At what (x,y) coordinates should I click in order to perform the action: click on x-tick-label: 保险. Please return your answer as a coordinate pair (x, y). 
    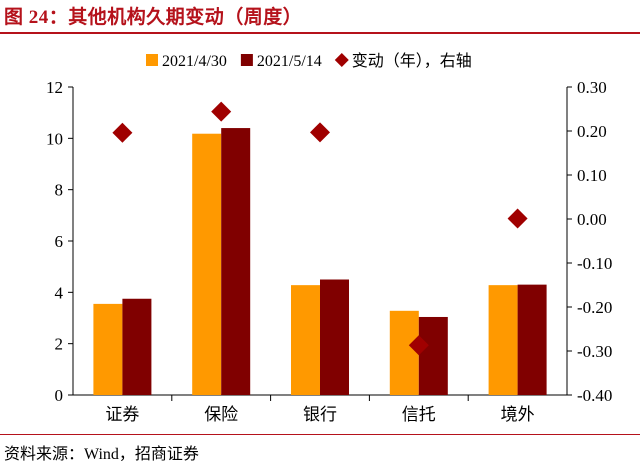
    Looking at the image, I should click on (221, 414).